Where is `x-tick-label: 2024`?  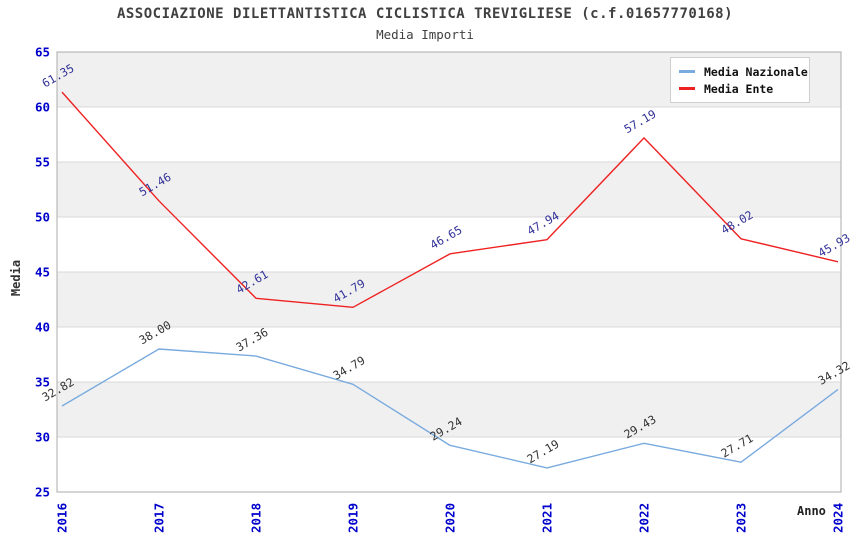 x-tick-label: 2024 is located at coordinates (838, 518).